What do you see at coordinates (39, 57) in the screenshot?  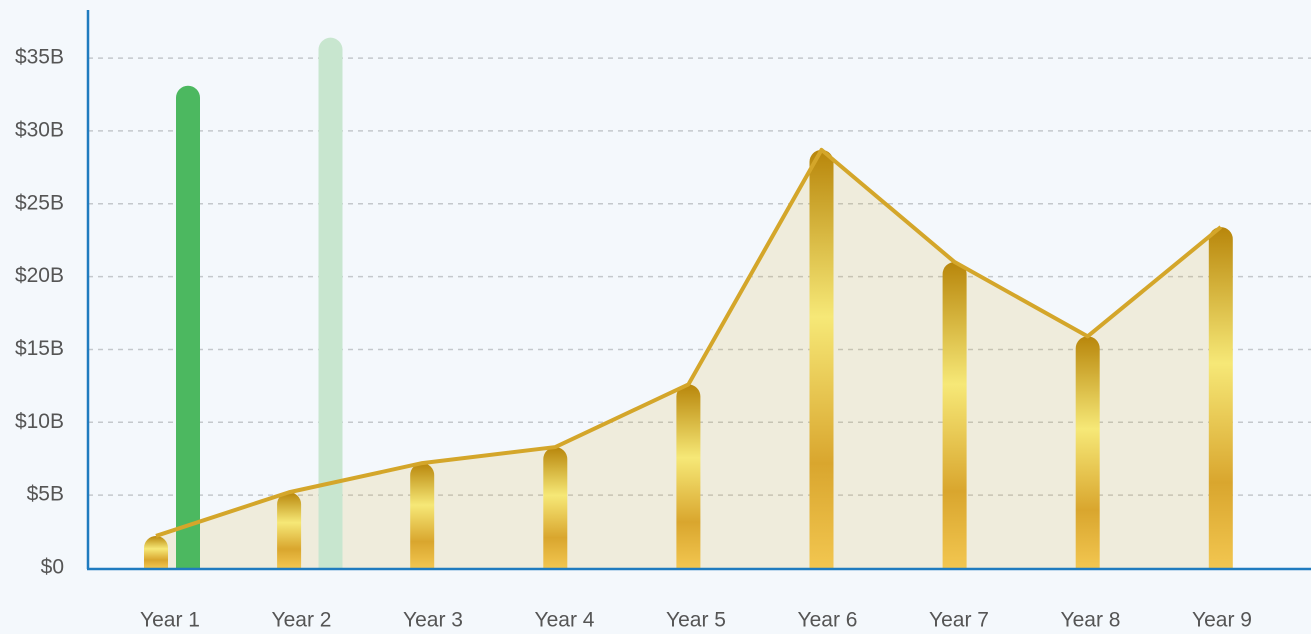 I see `y-tick-label: $35B` at bounding box center [39, 57].